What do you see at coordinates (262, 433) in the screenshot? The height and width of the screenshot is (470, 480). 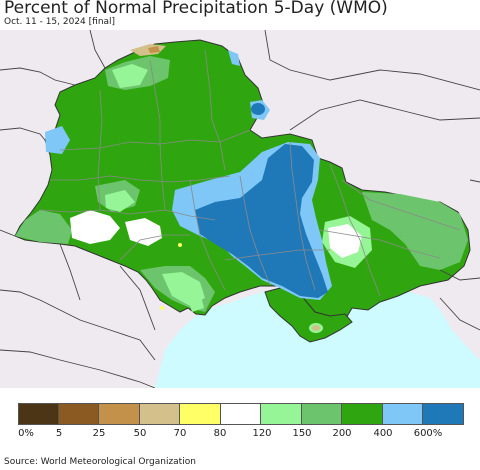 I see `legend-tick-label: 120` at bounding box center [262, 433].